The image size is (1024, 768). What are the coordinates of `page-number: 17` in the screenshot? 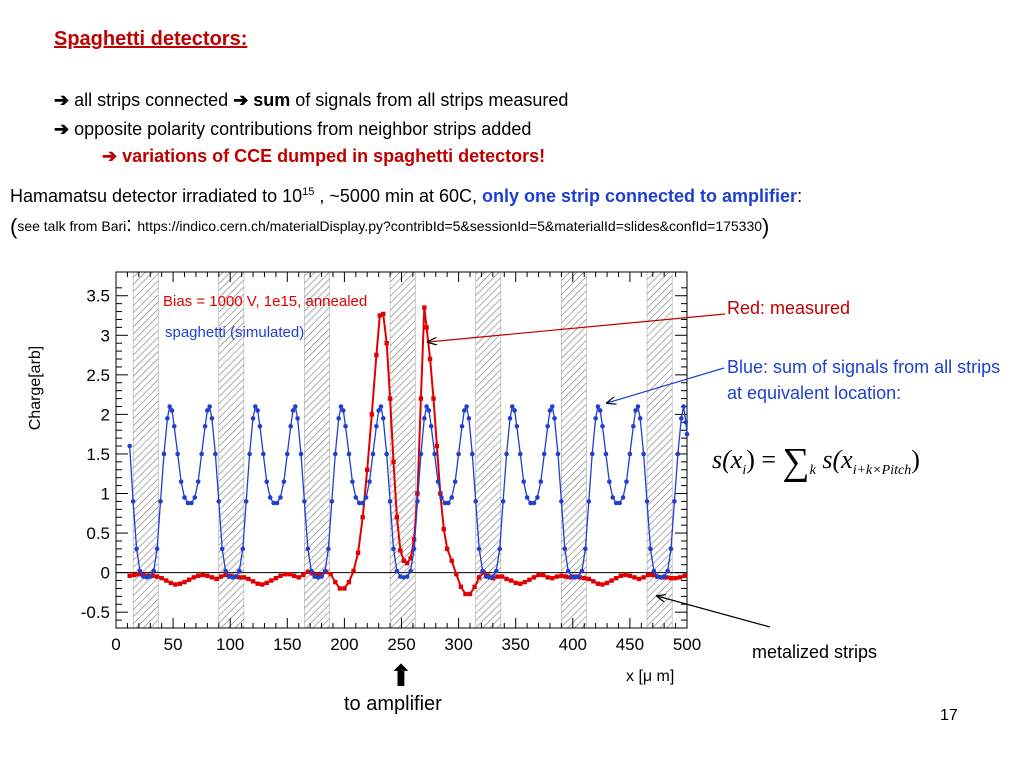 It's located at (949, 715).